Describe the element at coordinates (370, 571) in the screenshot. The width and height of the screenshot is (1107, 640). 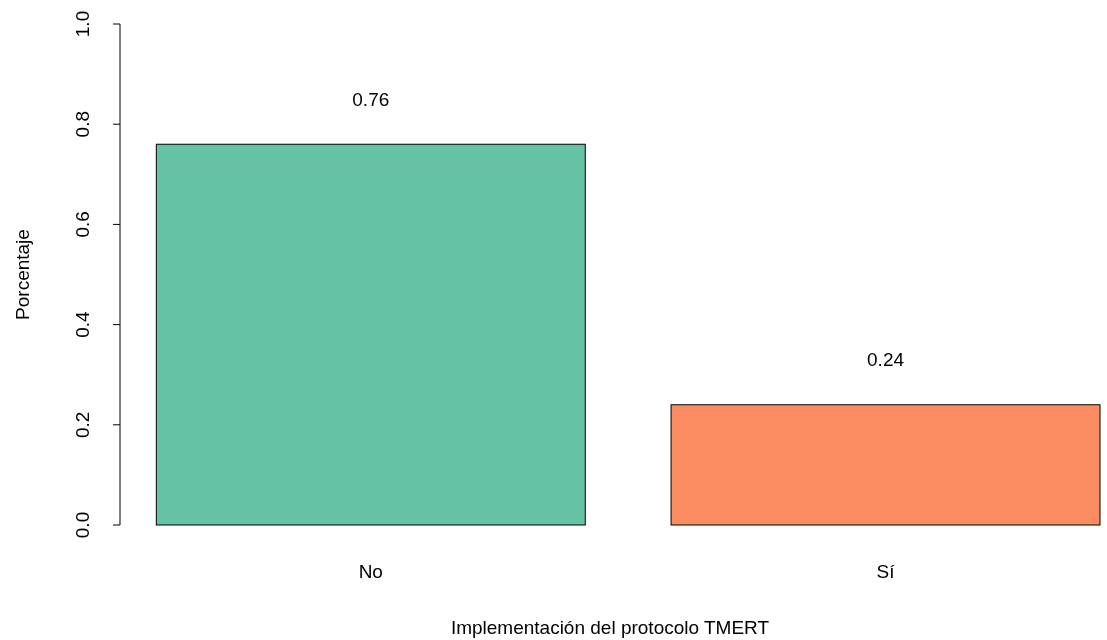
I see `x-tick-label: No` at that location.